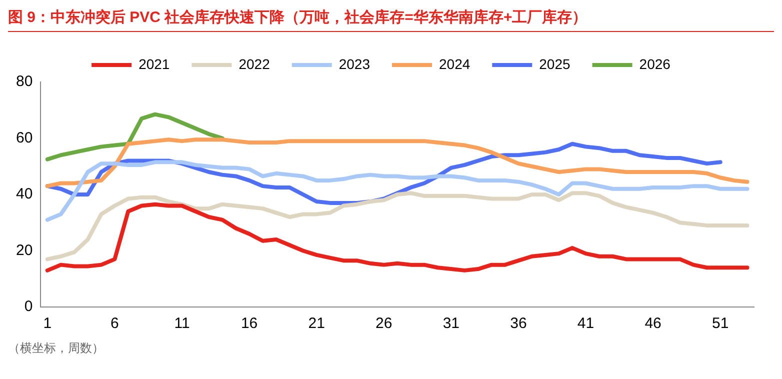 This screenshot has width=782, height=379. What do you see at coordinates (24, 250) in the screenshot?
I see `y-tick-label: 20` at bounding box center [24, 250].